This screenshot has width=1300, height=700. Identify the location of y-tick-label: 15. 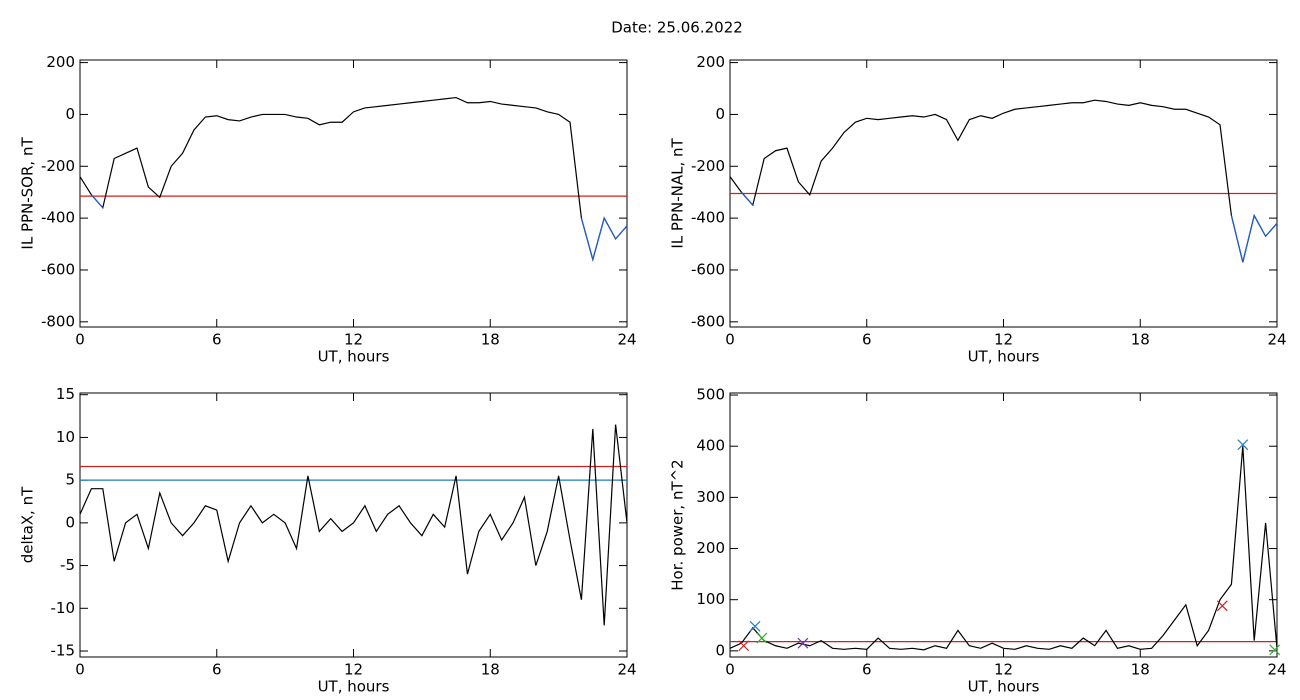
(65, 394).